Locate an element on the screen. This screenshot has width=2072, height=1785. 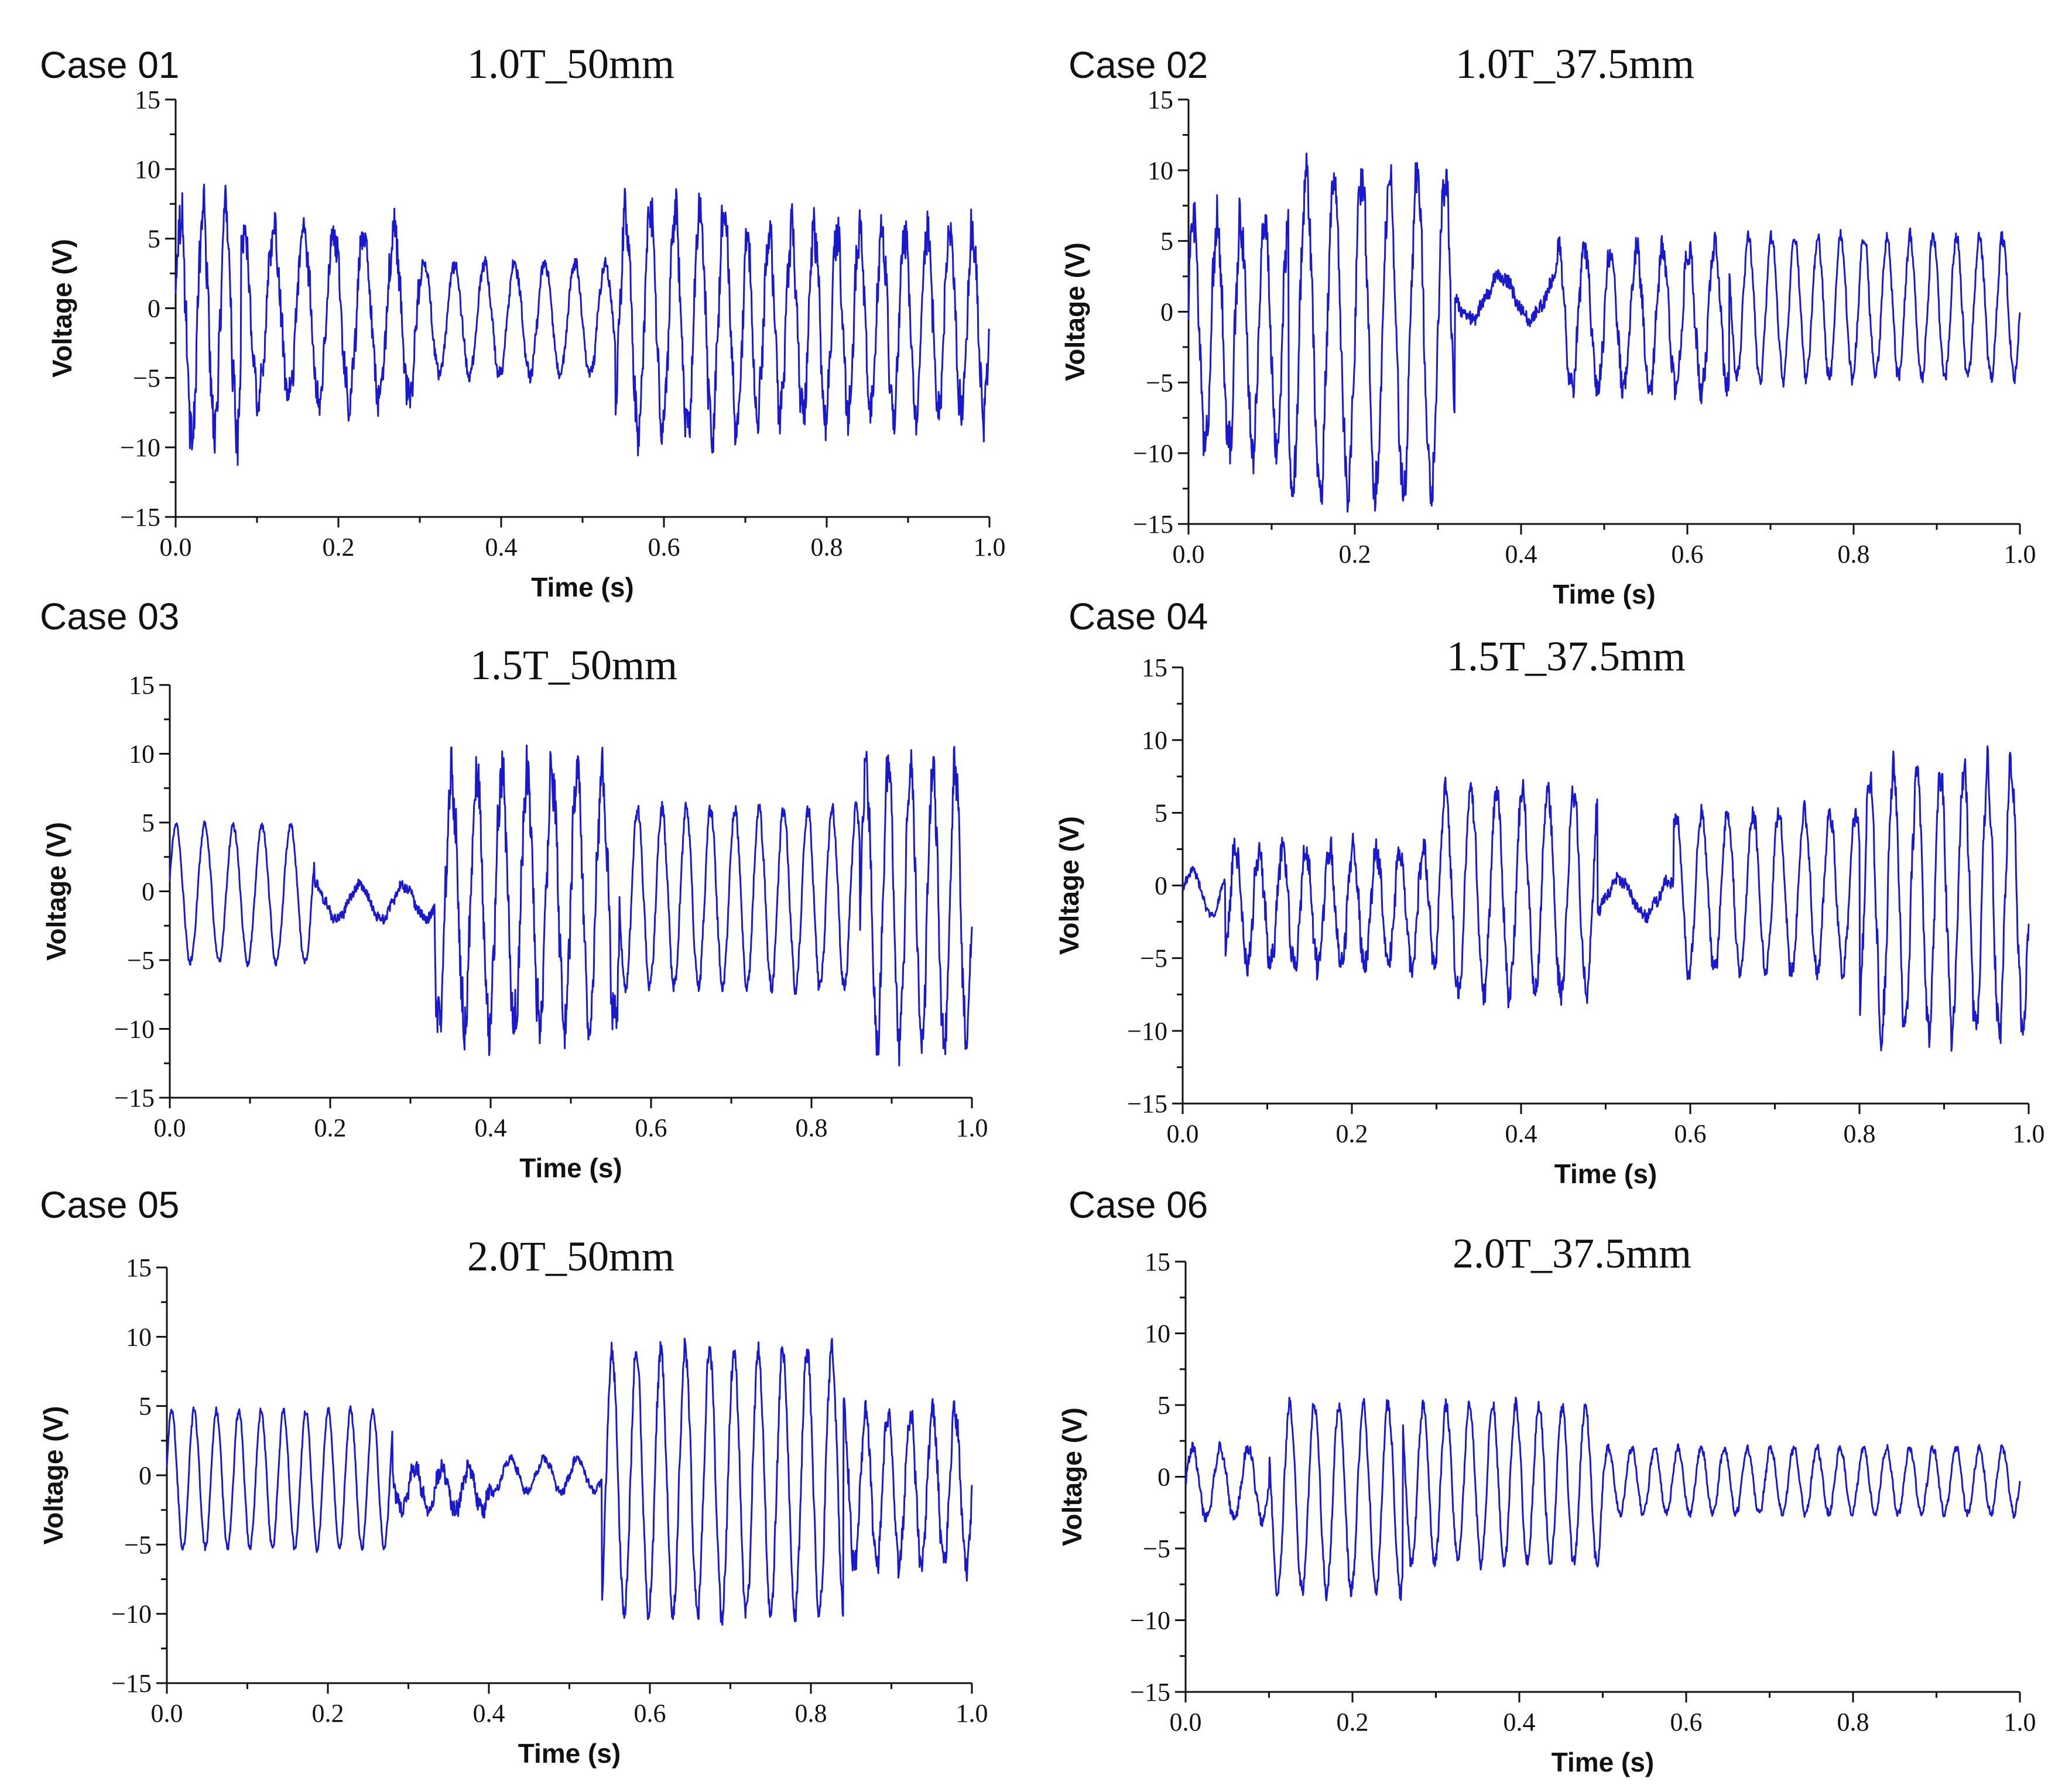
case-label: Case 06 is located at coordinates (1138, 1205).